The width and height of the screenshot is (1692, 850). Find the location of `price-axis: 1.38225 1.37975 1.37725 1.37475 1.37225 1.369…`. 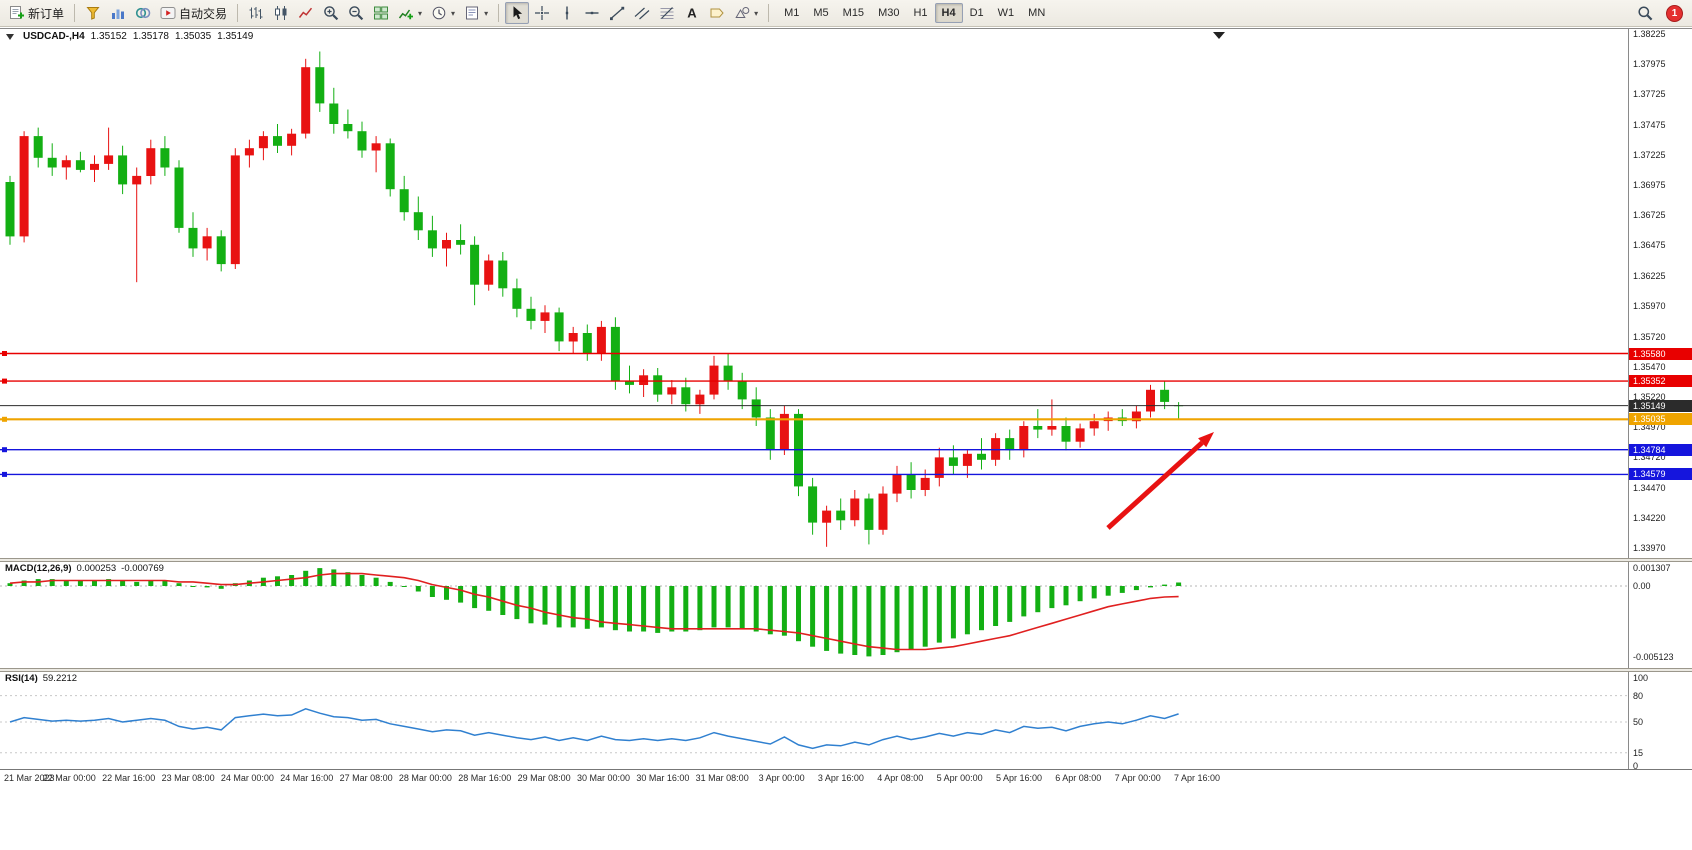

price-axis: 1.38225 1.37975 1.37725 1.37475 1.37225 1.369… is located at coordinates (1660, 400).